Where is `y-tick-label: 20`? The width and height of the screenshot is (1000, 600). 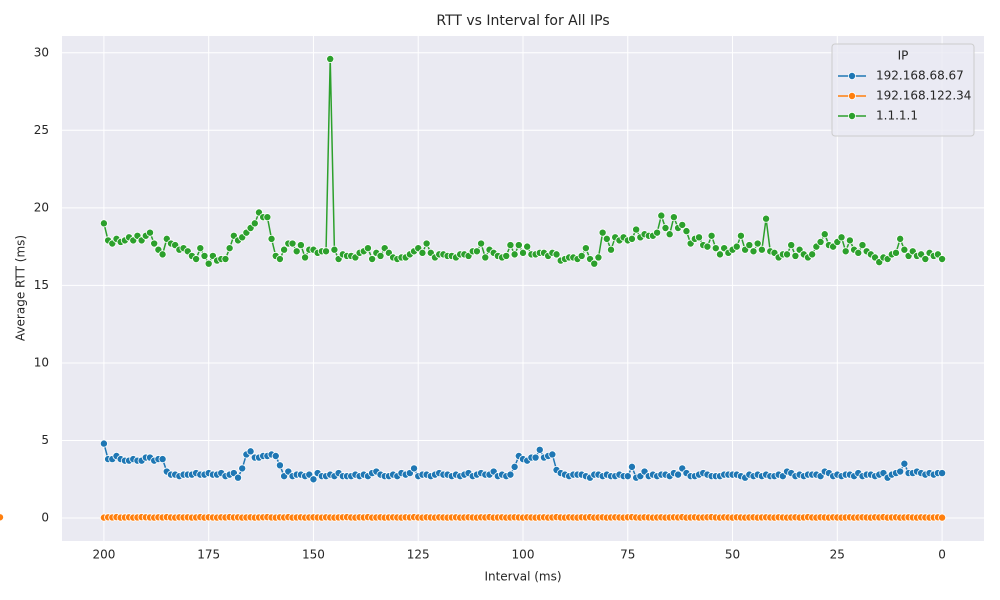
y-tick-label: 20 is located at coordinates (41, 207).